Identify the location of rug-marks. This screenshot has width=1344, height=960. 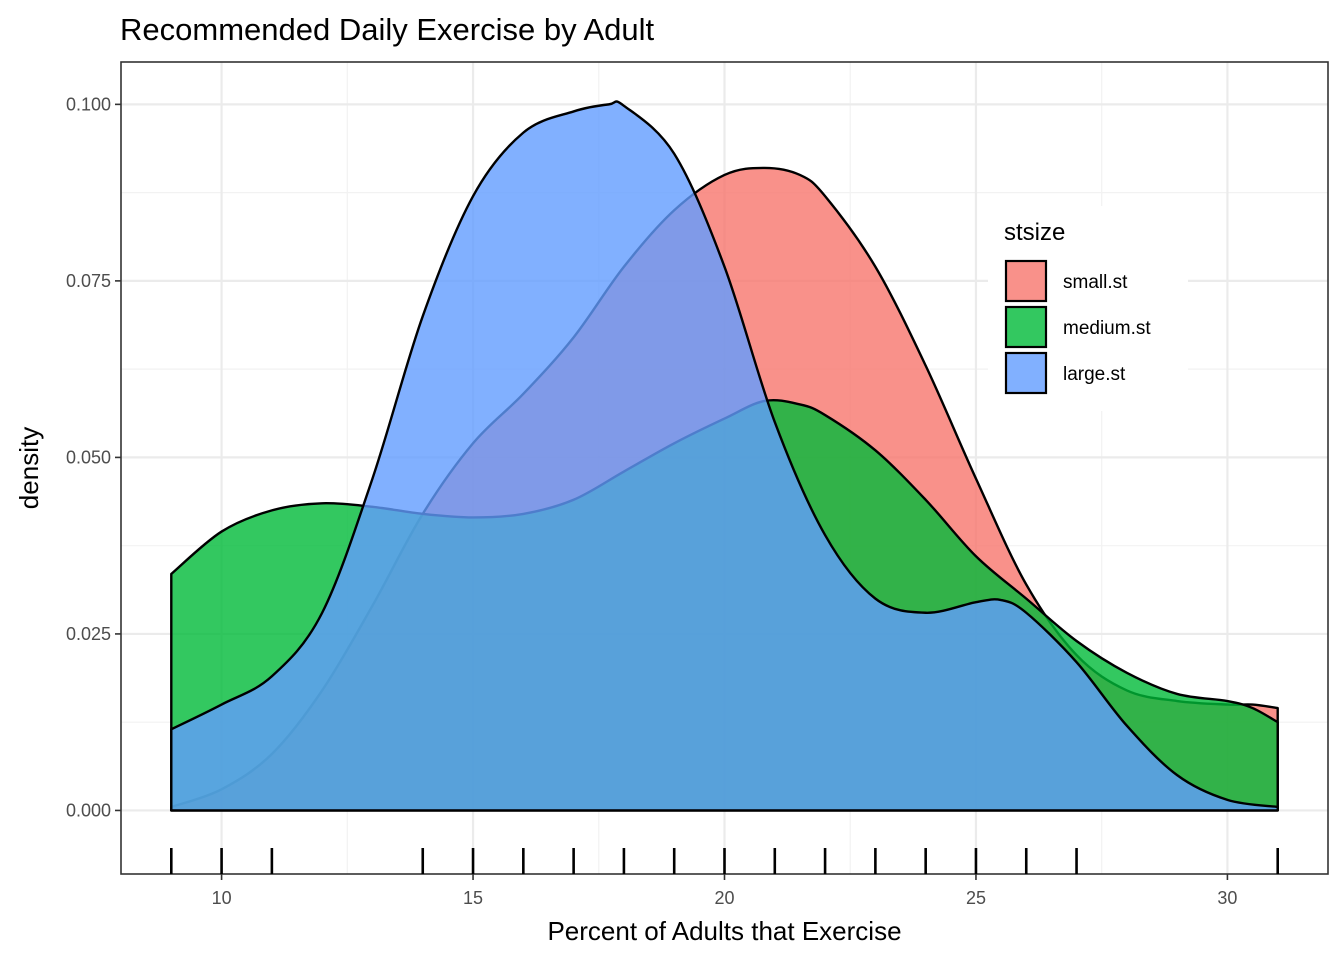
(724, 861).